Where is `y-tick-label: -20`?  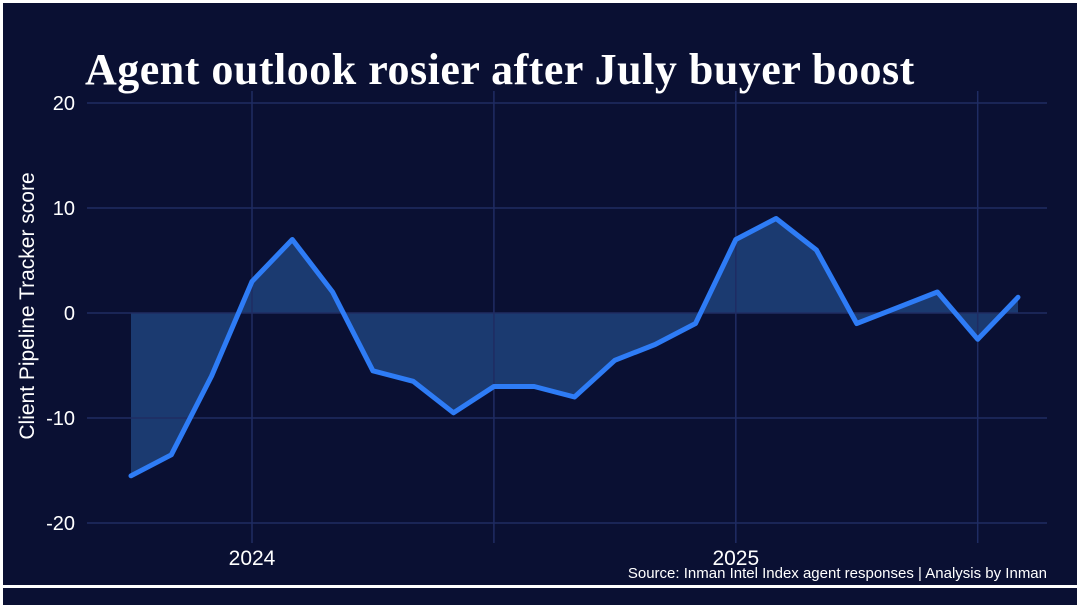
y-tick-label: -20 is located at coordinates (60, 524).